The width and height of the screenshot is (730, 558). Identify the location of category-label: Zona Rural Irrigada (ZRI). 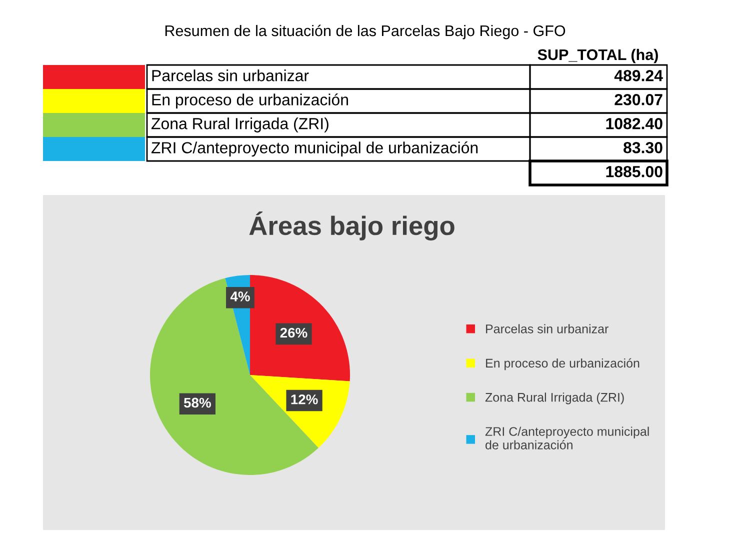
(240, 125).